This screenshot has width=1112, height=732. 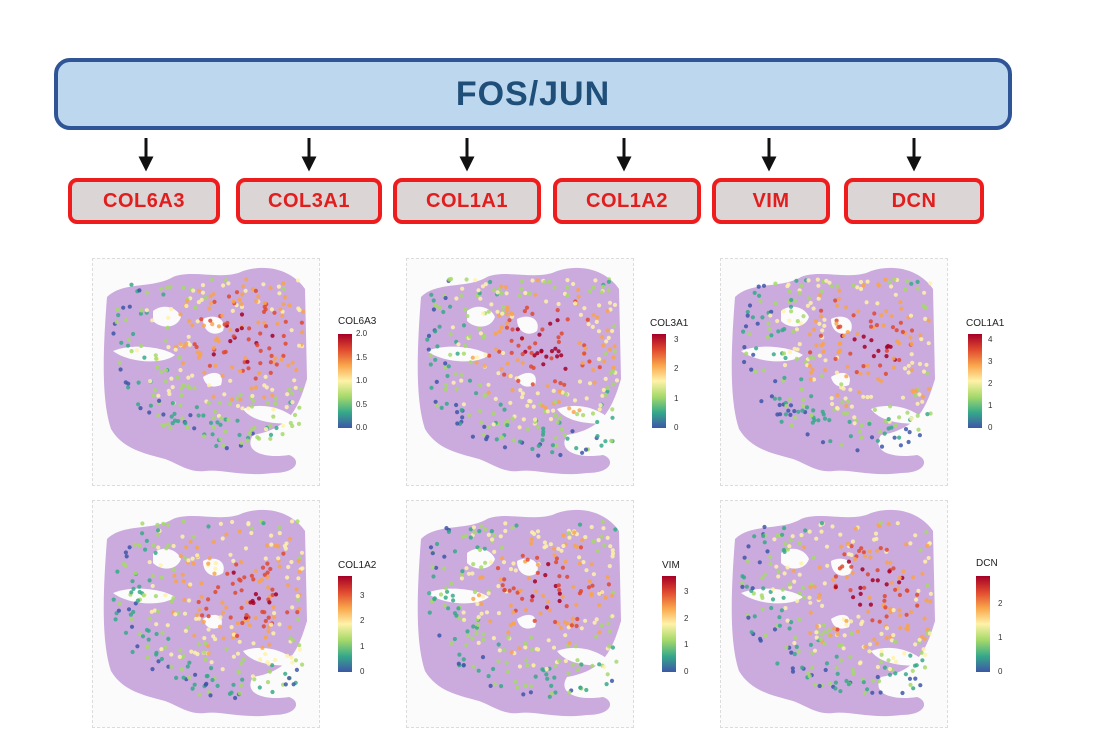 I want to click on legend-tick-label: 0, so click(x=1000, y=671).